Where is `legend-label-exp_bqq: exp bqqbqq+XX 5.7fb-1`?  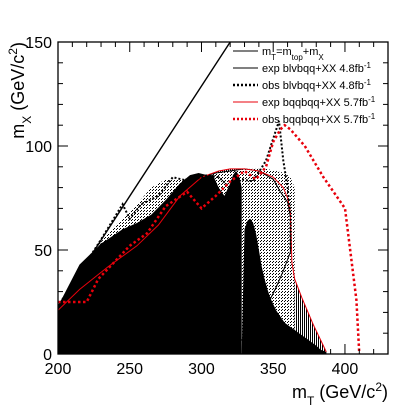 legend-label-exp_bqq: exp bqqbqq+XX 5.7fb-1 is located at coordinates (319, 102).